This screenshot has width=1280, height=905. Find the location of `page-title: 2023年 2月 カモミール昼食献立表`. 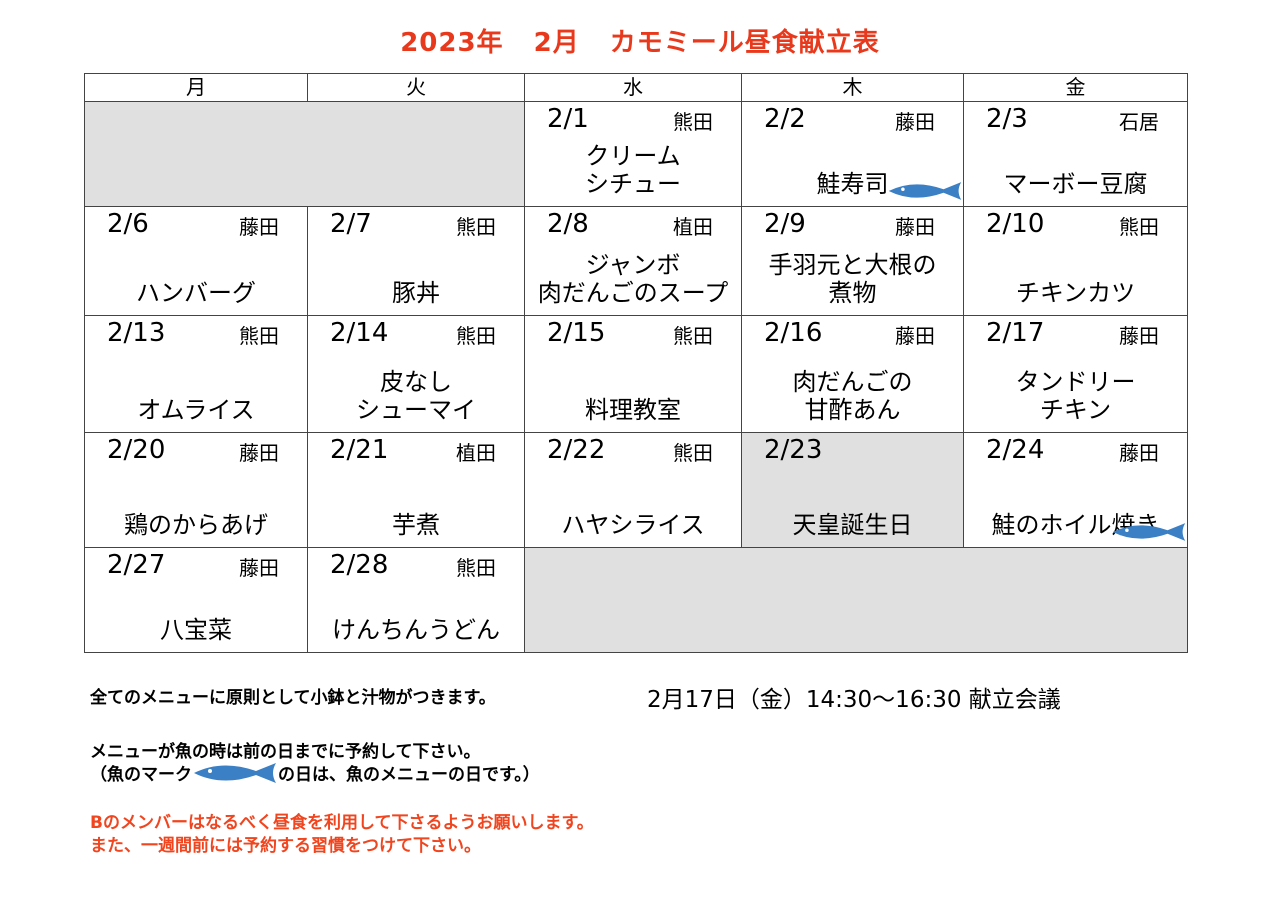

page-title: 2023年 2月 カモミール昼食献立表 is located at coordinates (640, 40).